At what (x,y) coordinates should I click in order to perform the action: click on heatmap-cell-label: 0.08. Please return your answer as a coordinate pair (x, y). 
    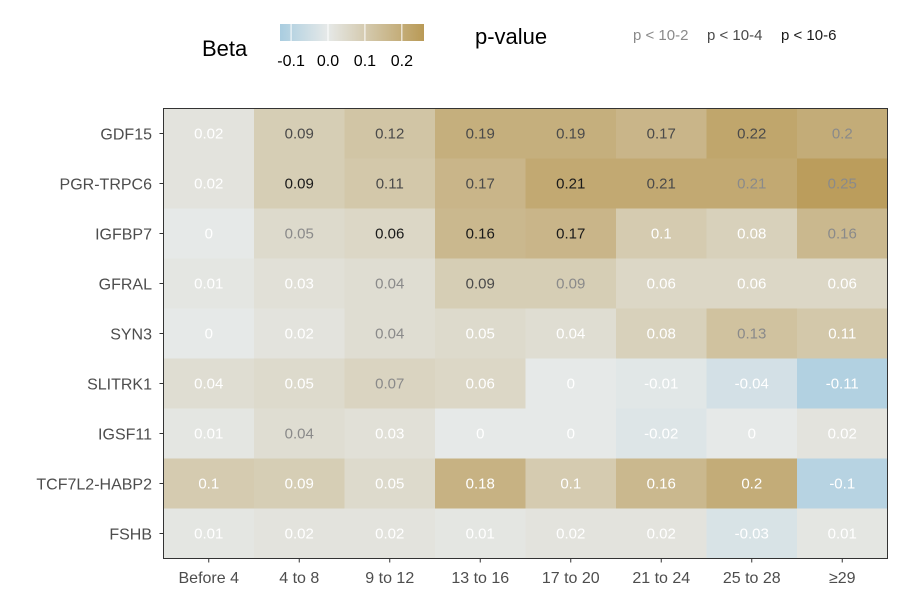
    Looking at the image, I should click on (661, 334).